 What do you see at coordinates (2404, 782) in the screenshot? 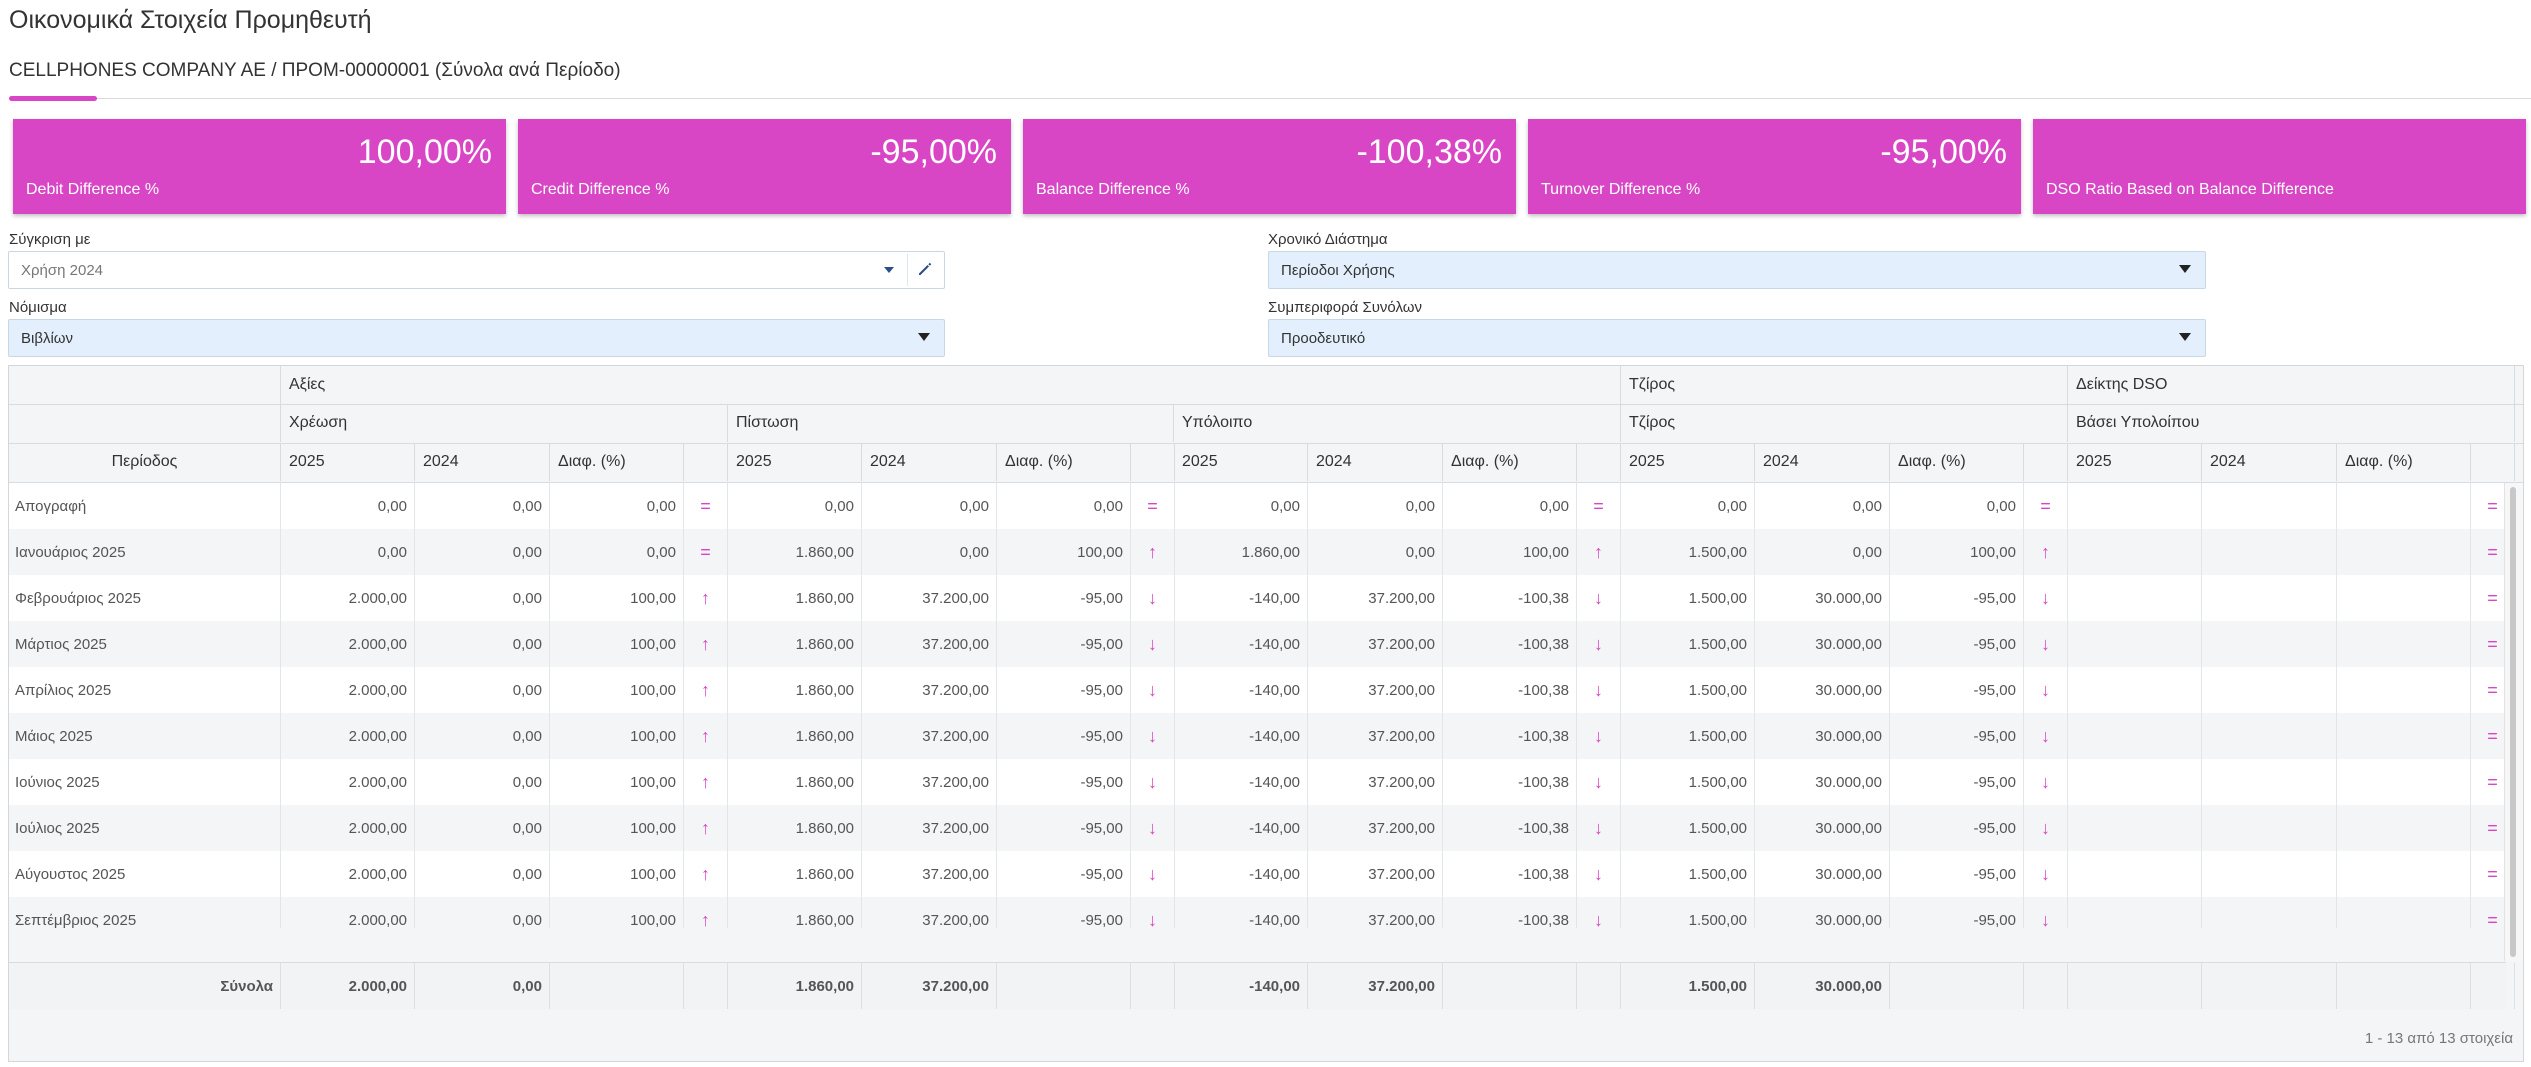
I see `dso-diff-cell` at bounding box center [2404, 782].